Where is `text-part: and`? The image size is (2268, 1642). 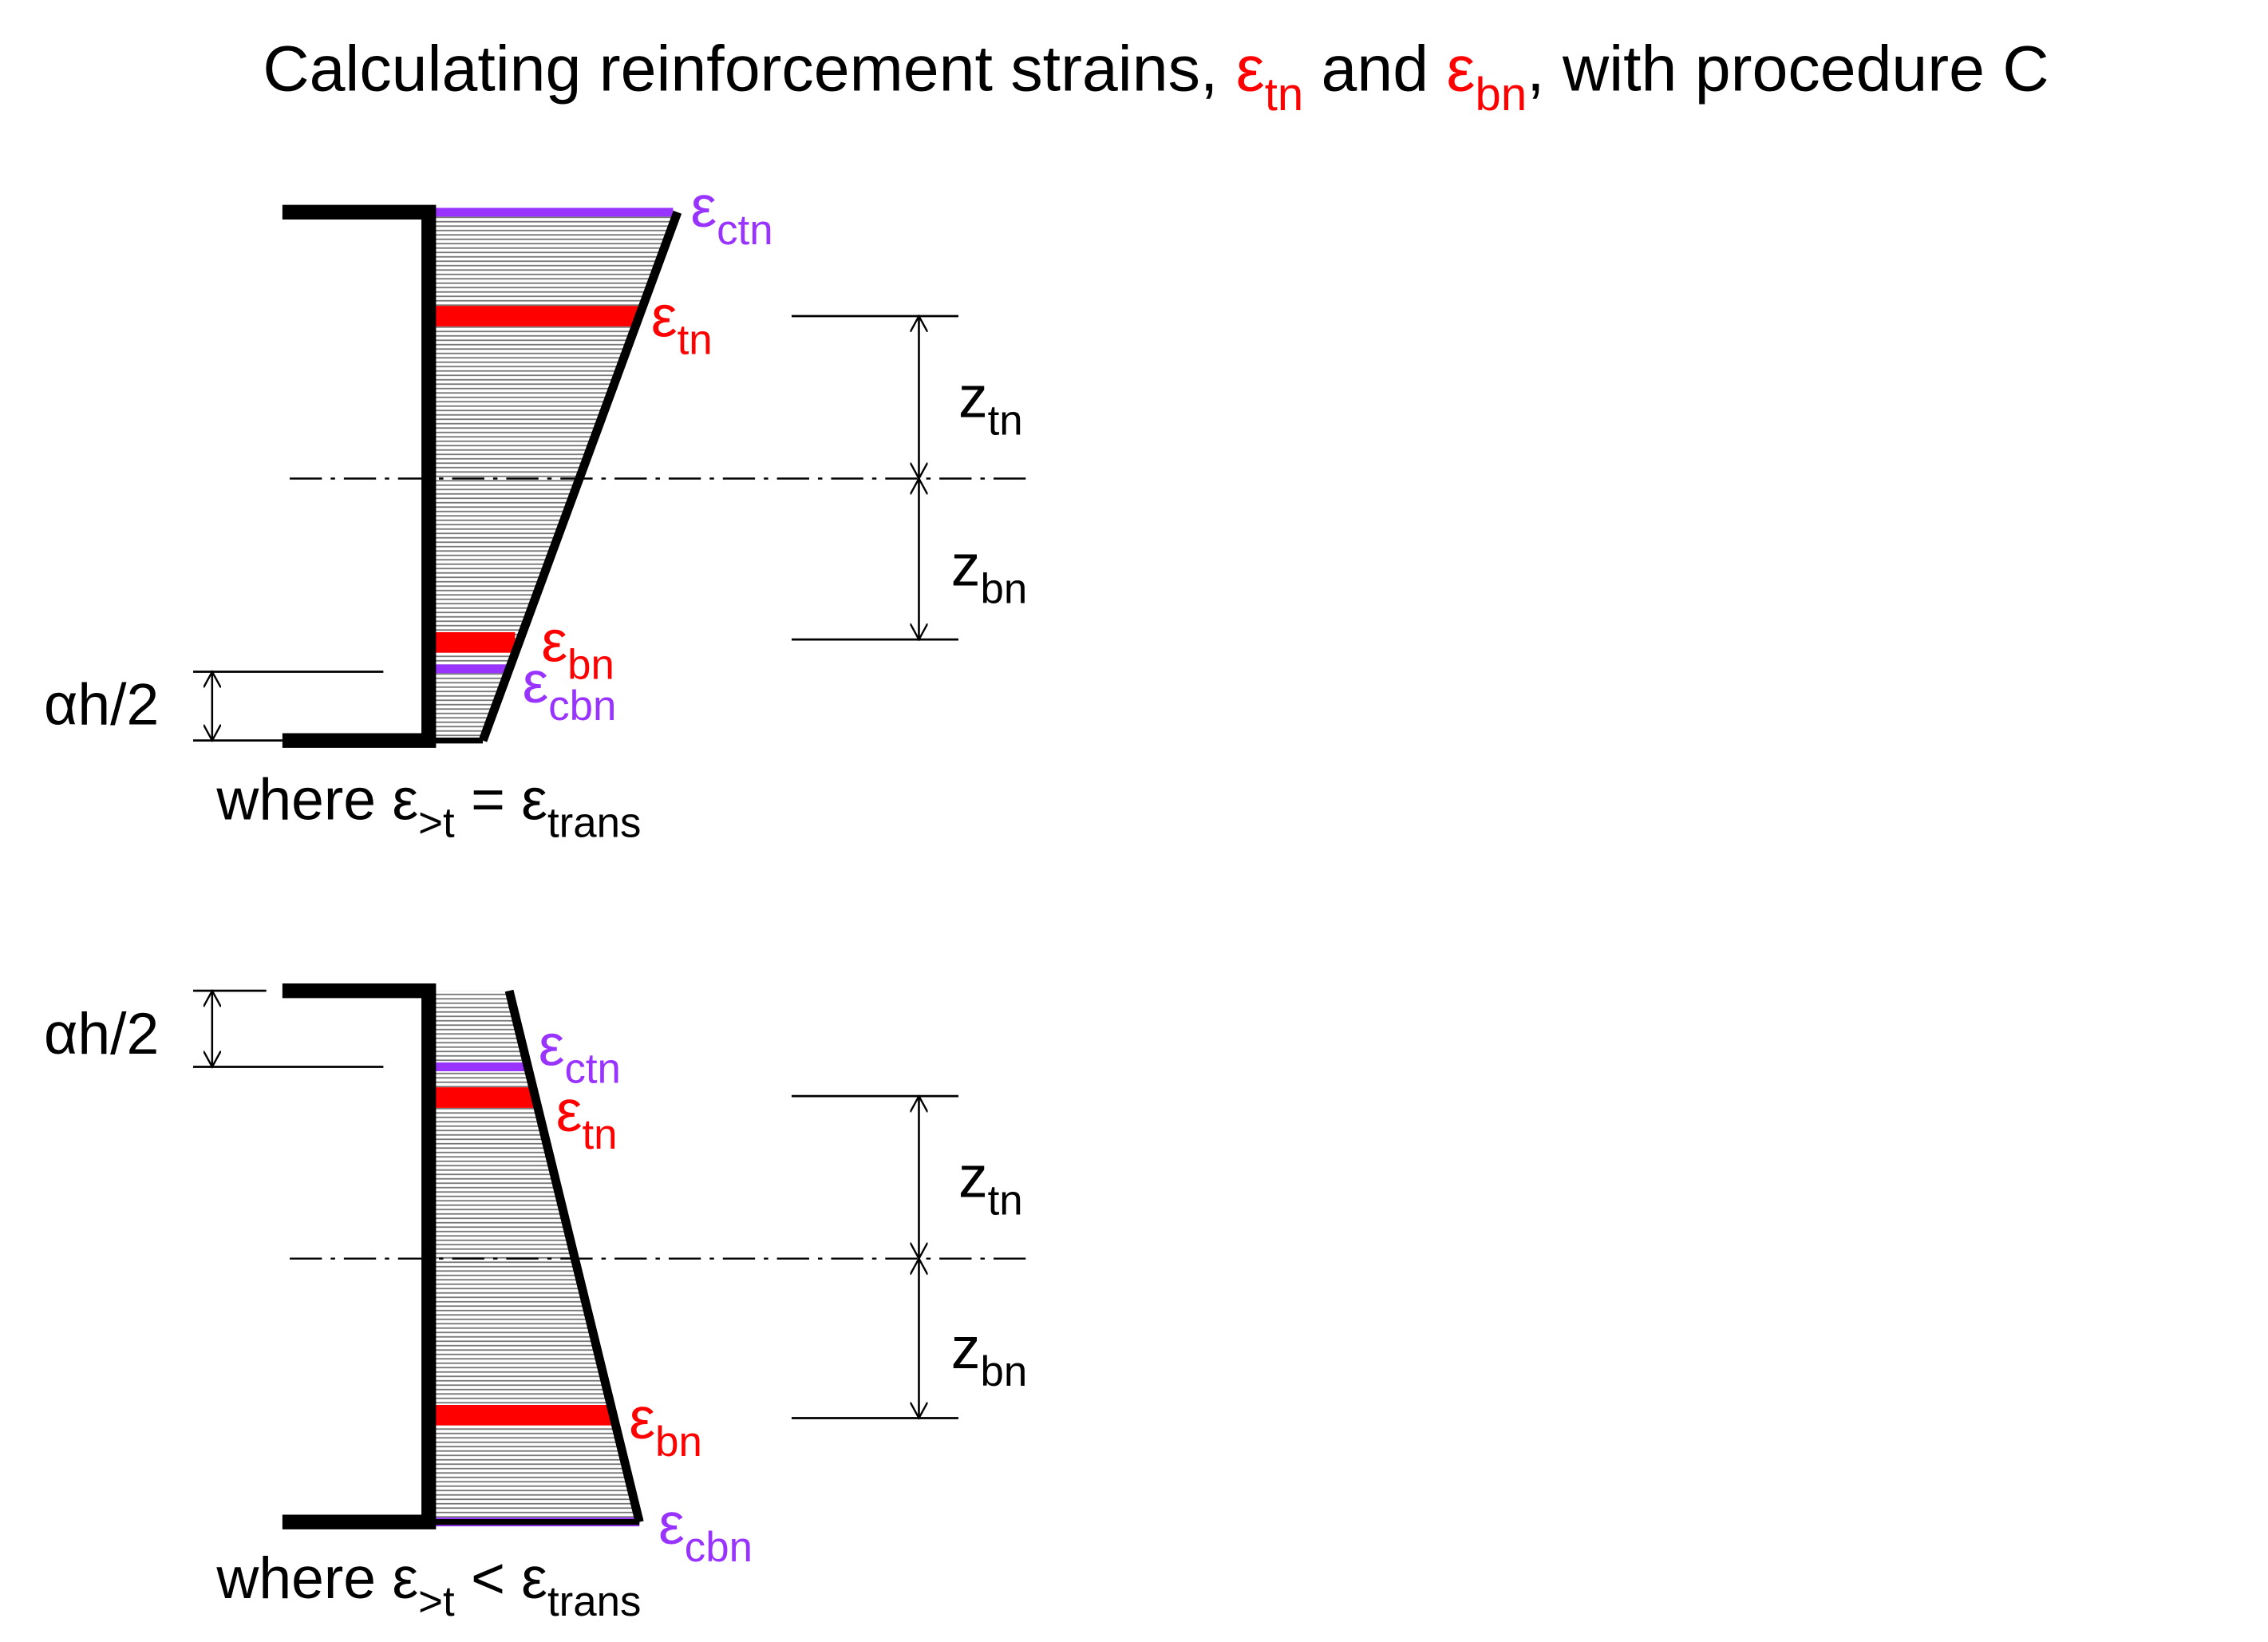 text-part: and is located at coordinates (1374, 70).